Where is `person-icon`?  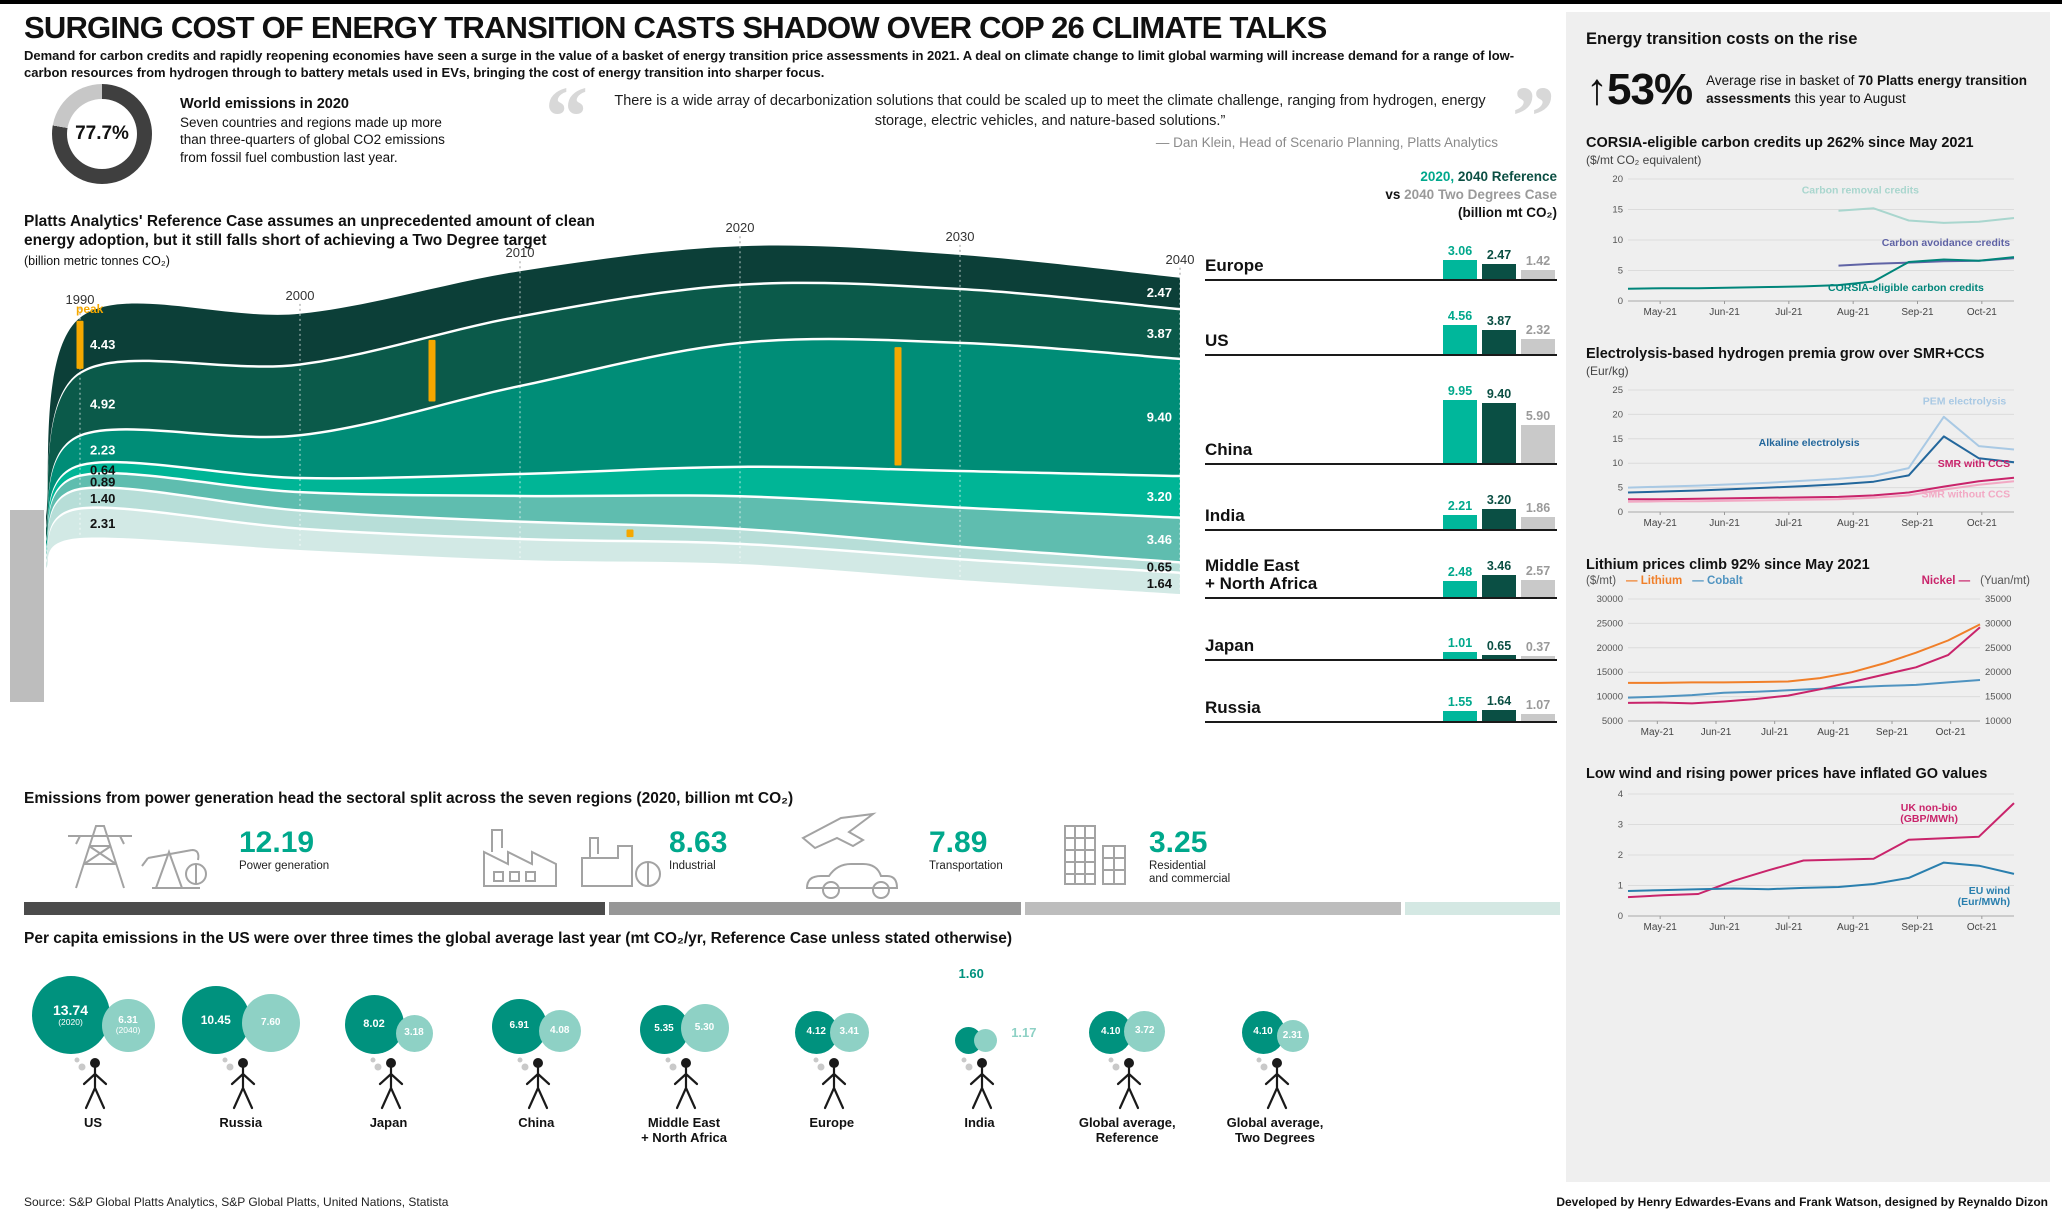 person-icon is located at coordinates (386, 1083).